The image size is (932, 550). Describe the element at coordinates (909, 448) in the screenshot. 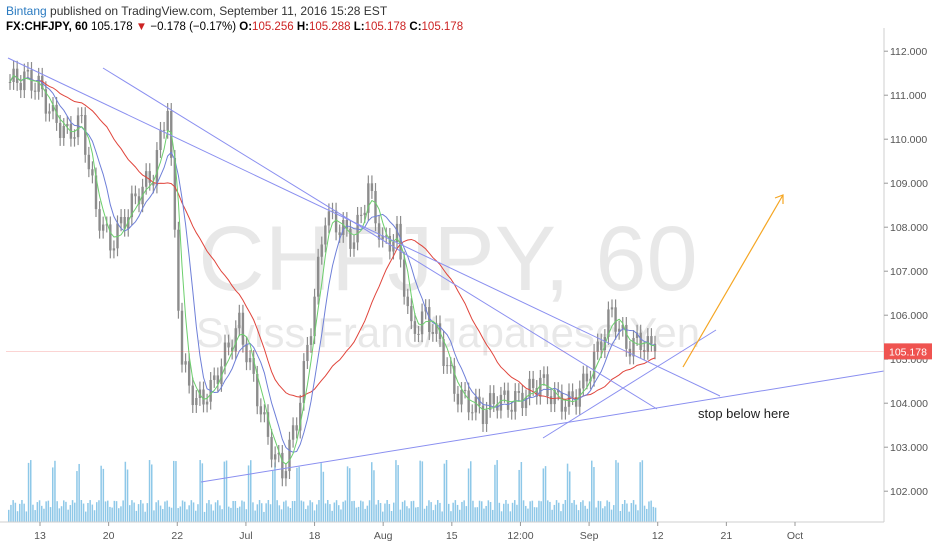

I see `y-tick-label: 103.000` at that location.